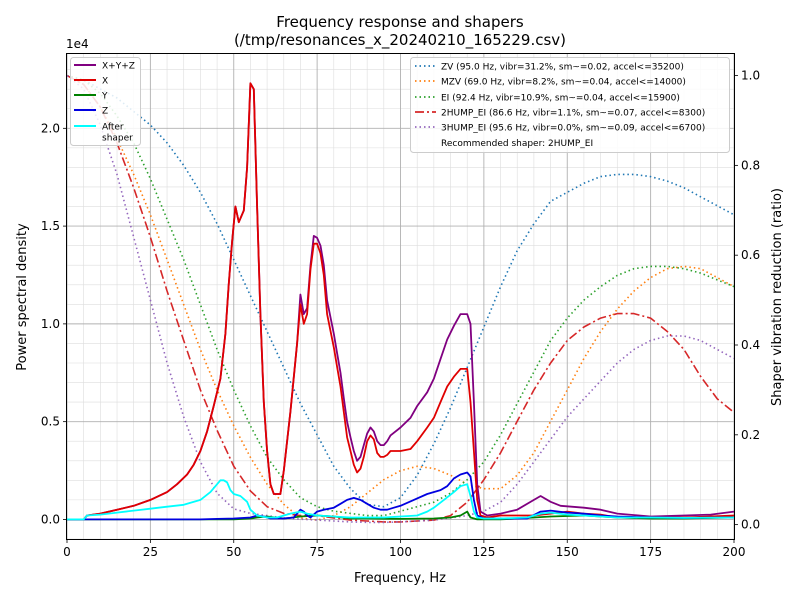  I want to click on x-tick-label: 200, so click(734, 552).